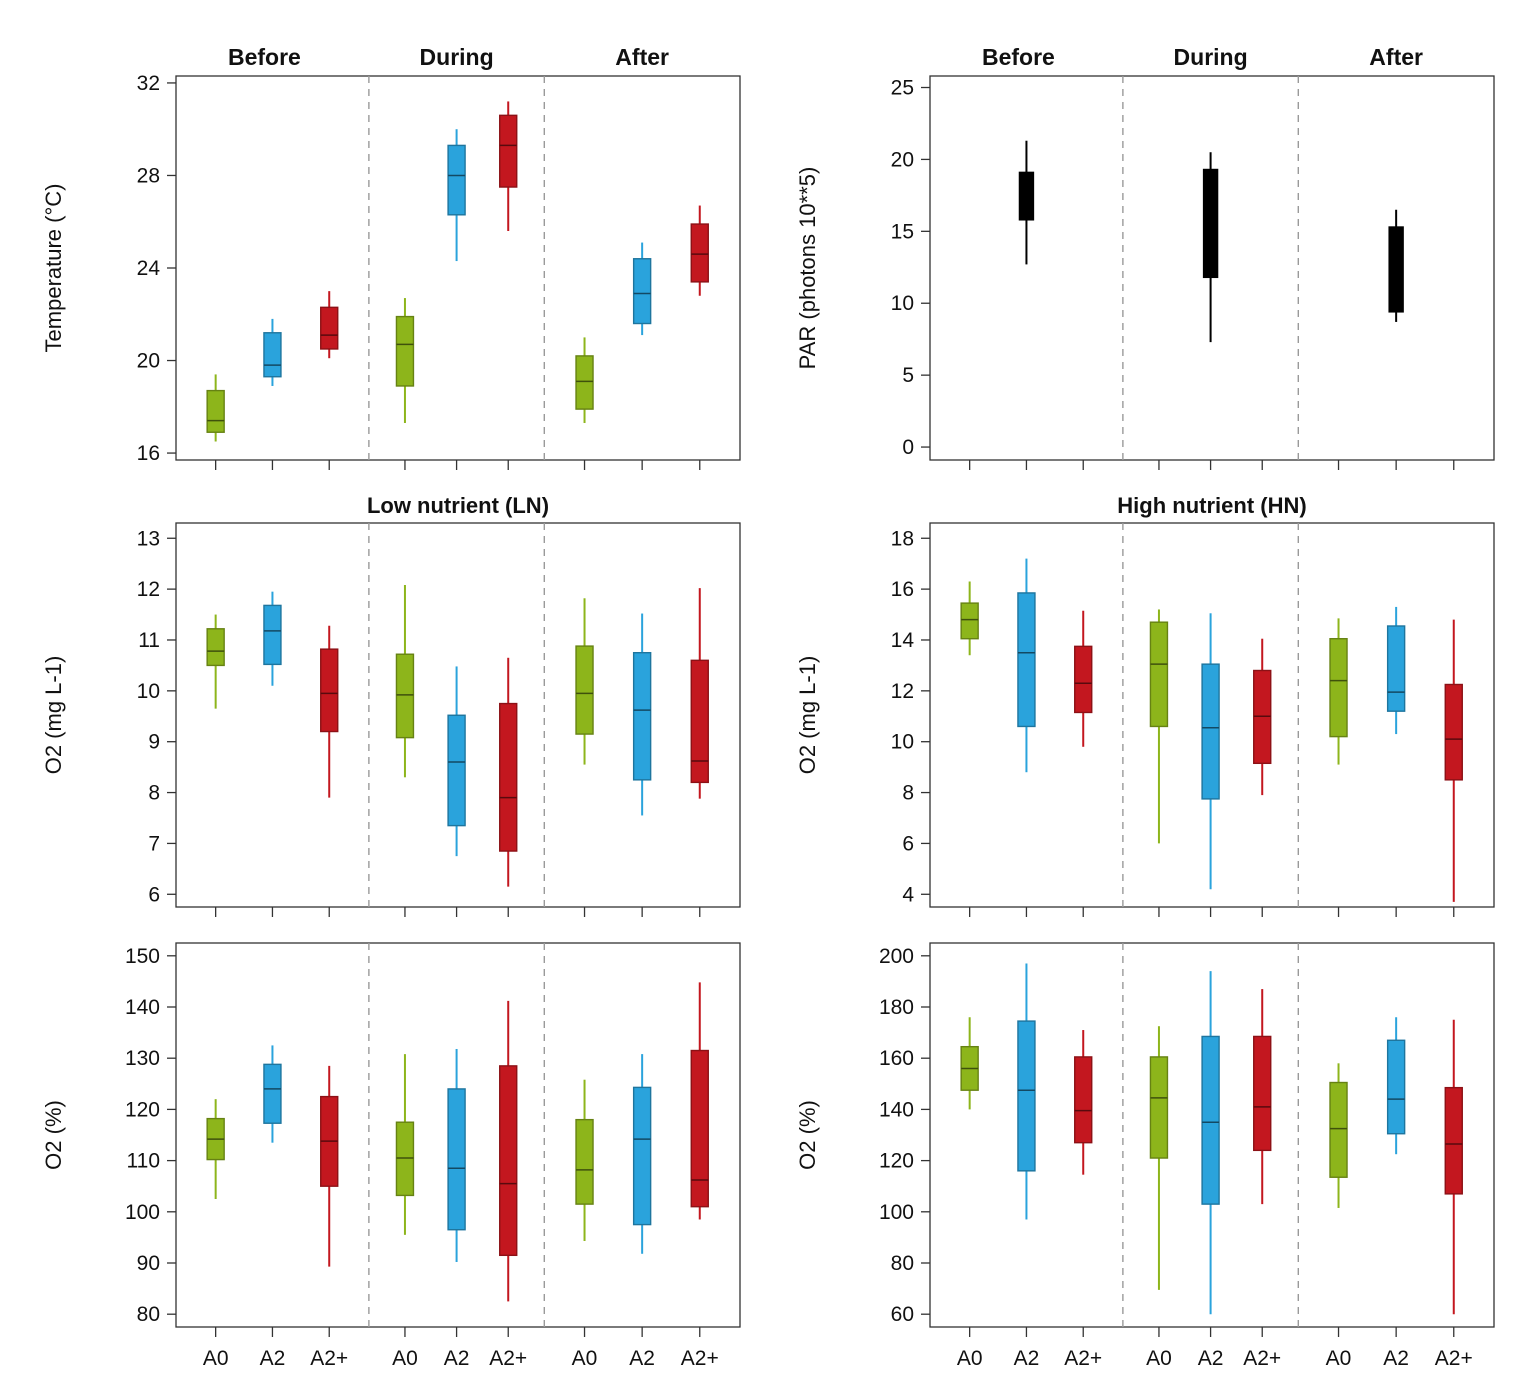  What do you see at coordinates (896, 1007) in the screenshot?
I see `y-tick-label: 180` at bounding box center [896, 1007].